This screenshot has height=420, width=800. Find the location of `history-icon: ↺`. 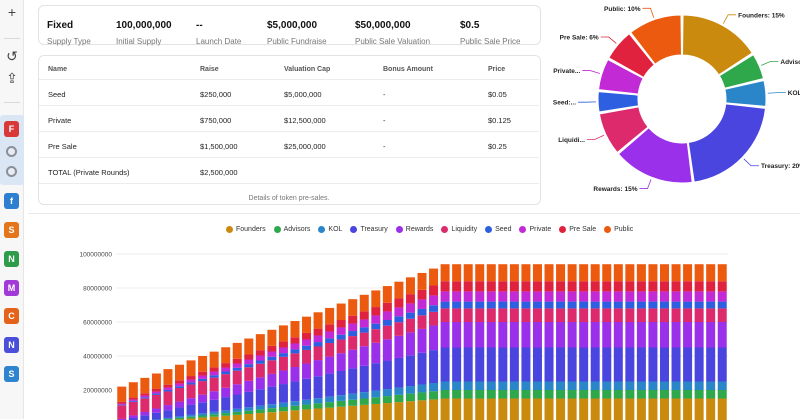

history-icon: ↺ is located at coordinates (12, 56).